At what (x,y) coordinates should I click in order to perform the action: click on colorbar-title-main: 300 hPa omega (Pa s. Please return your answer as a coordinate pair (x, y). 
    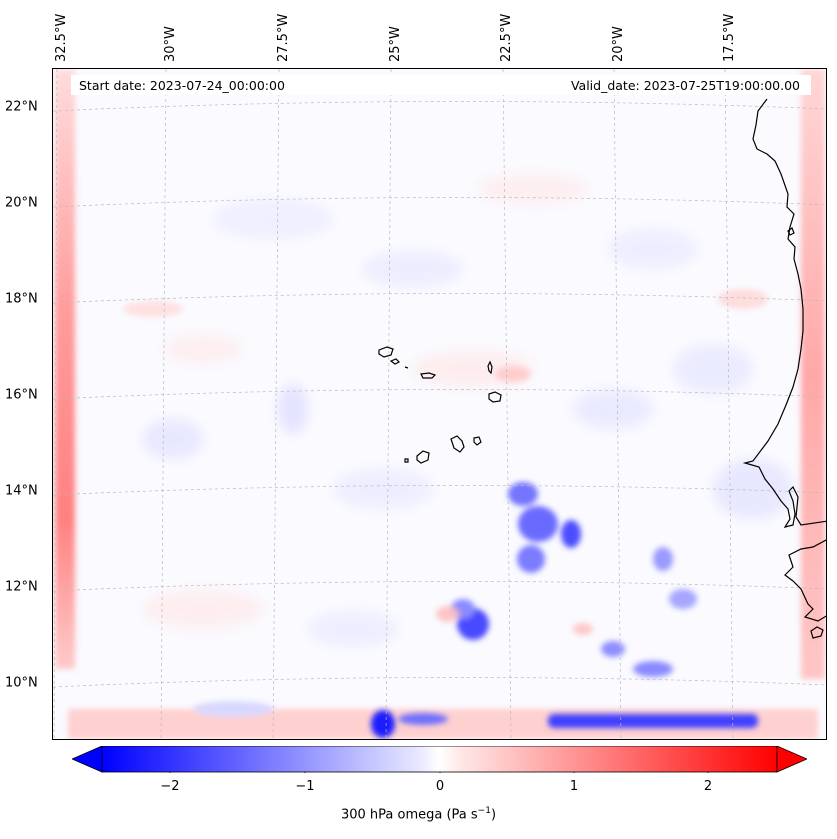
    Looking at the image, I should click on (409, 815).